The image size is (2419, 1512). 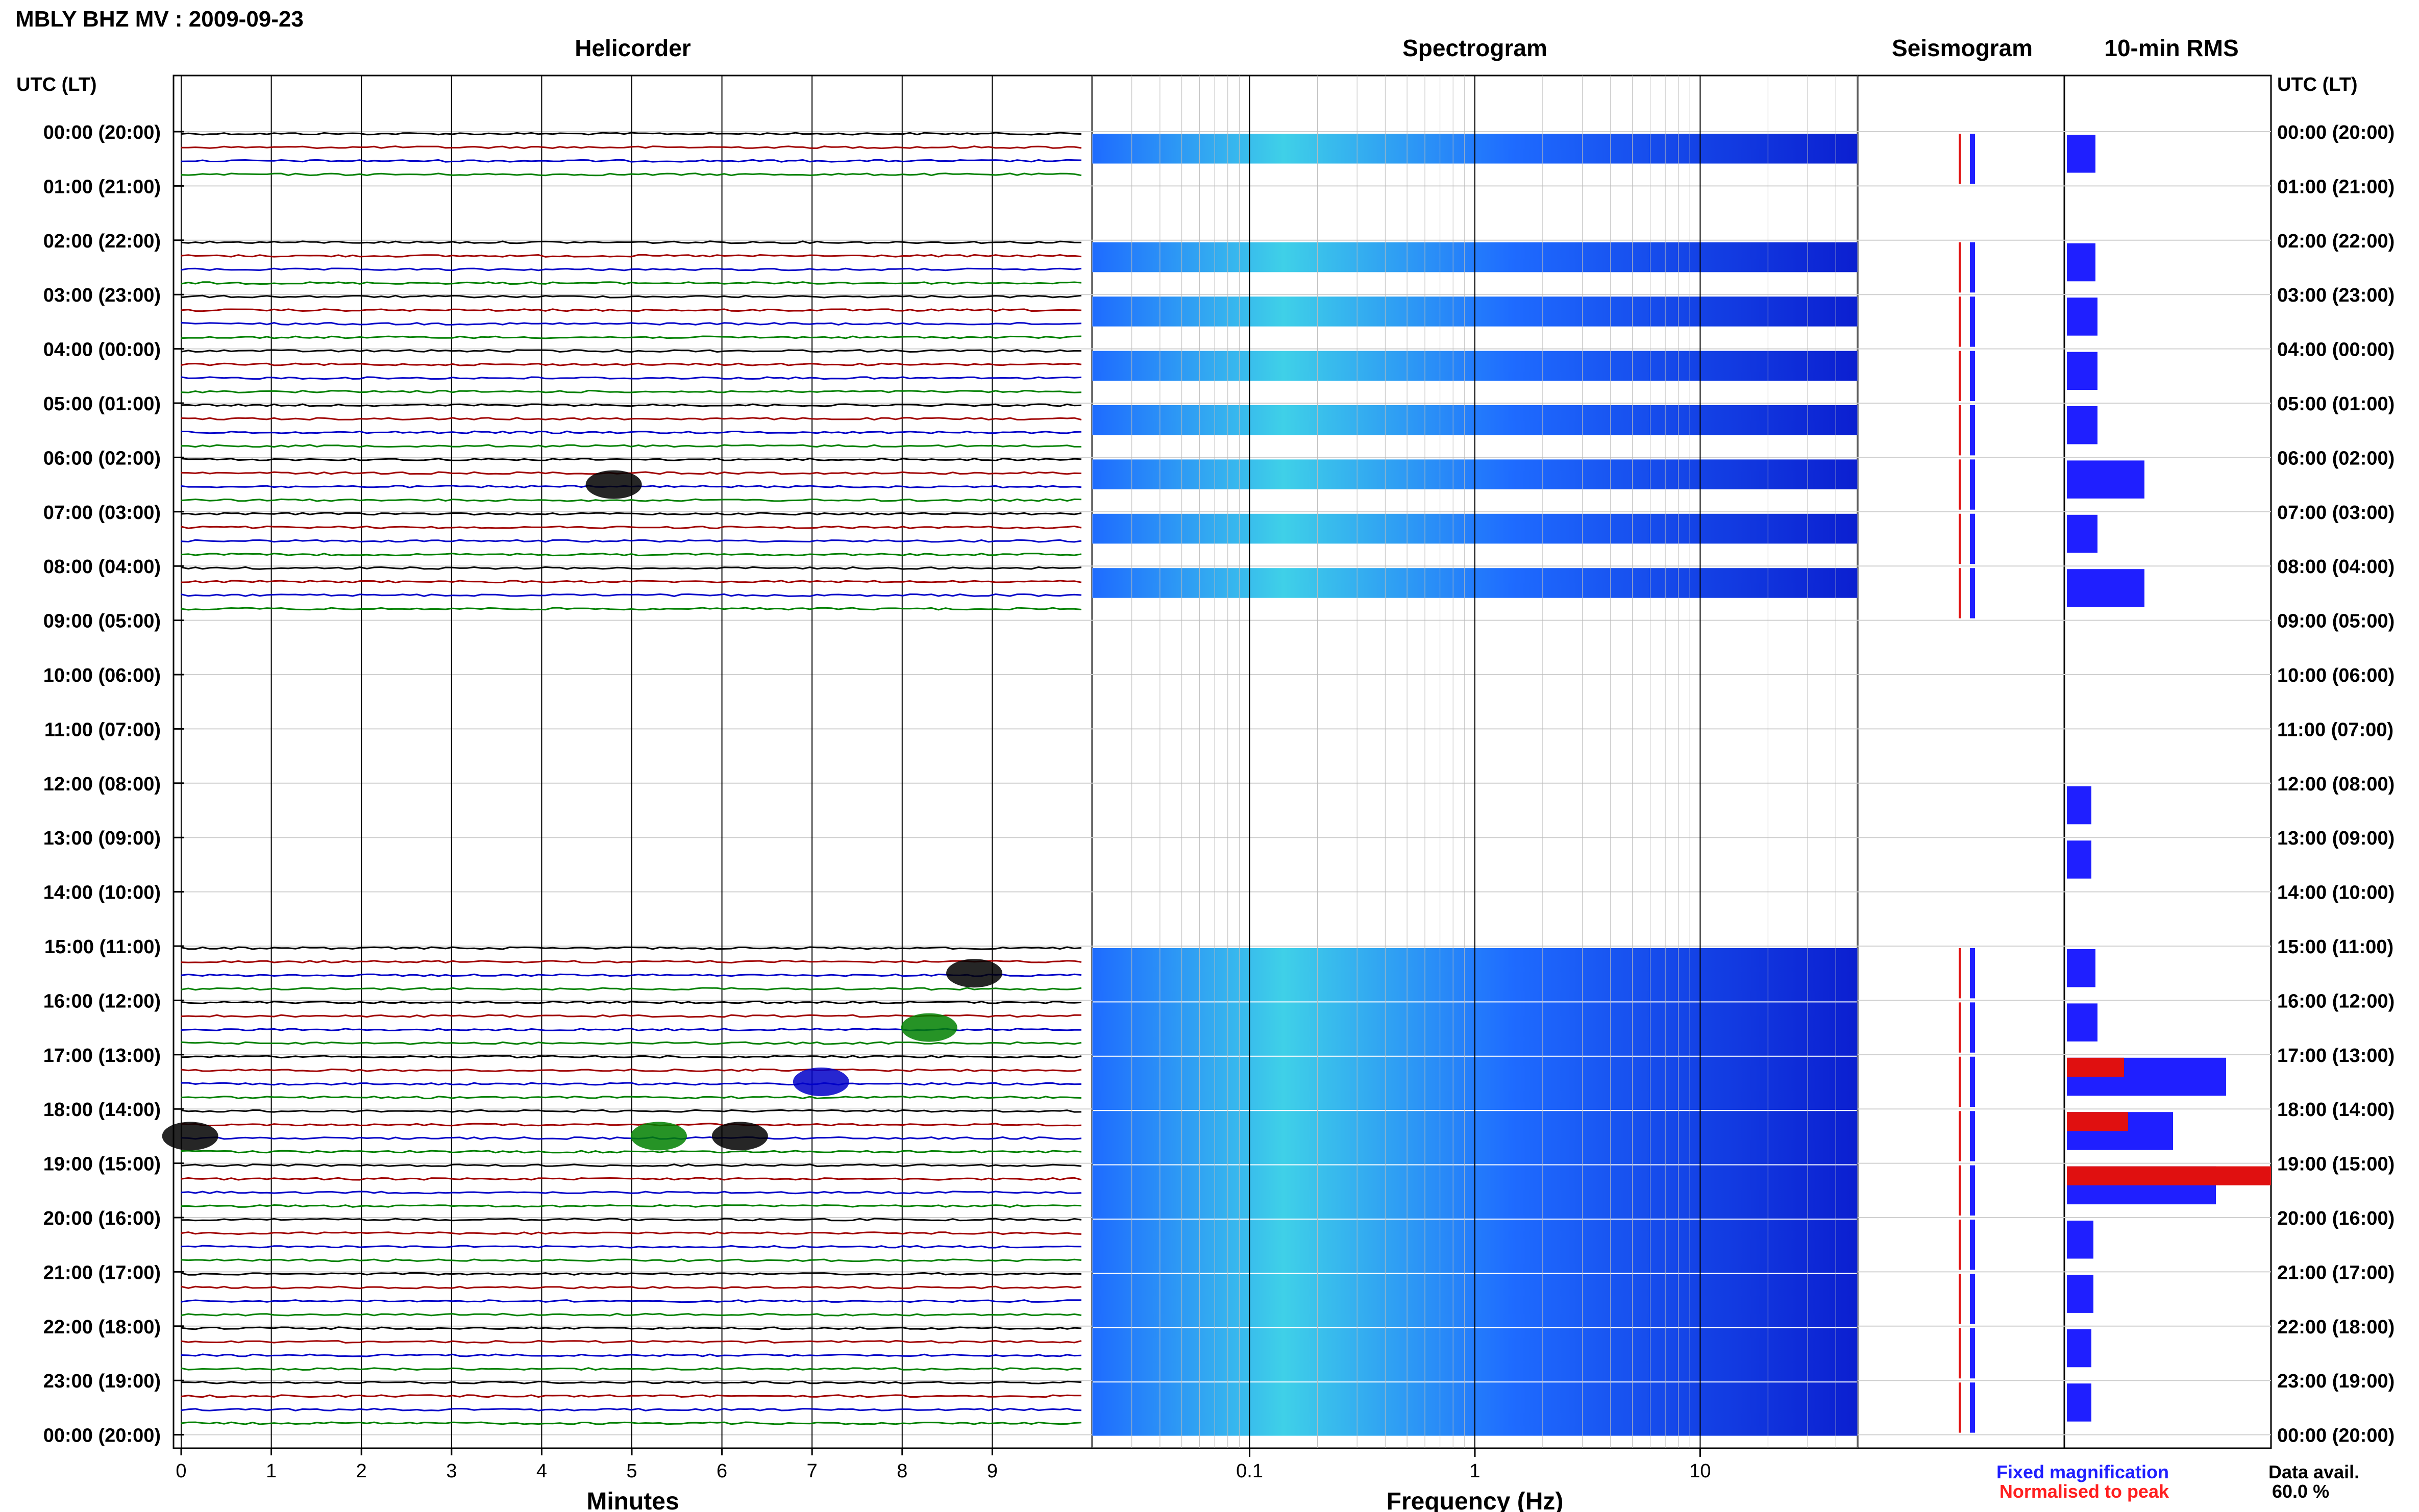 I want to click on time-tick-label-right: 17:00 (13:00), so click(x=2336, y=1056).